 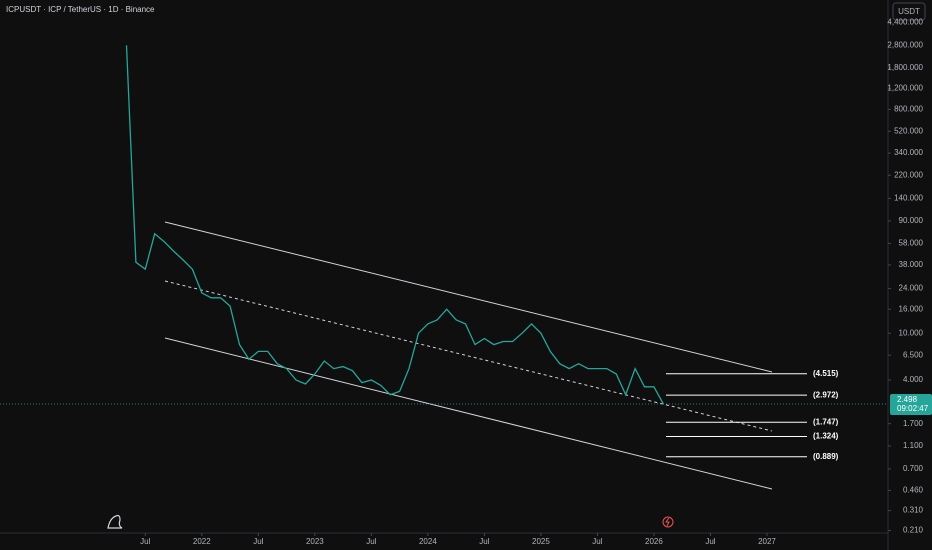 I want to click on y-tick-label: 38.000, so click(x=911, y=264).